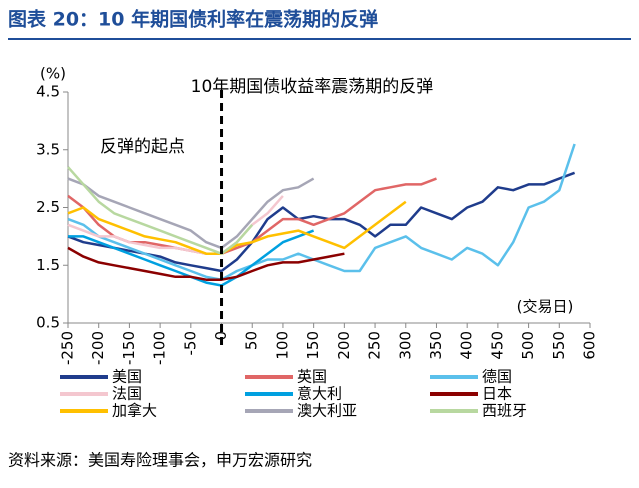 This screenshot has width=639, height=488. Describe the element at coordinates (313, 345) in the screenshot. I see `x-tick-label: 150` at that location.